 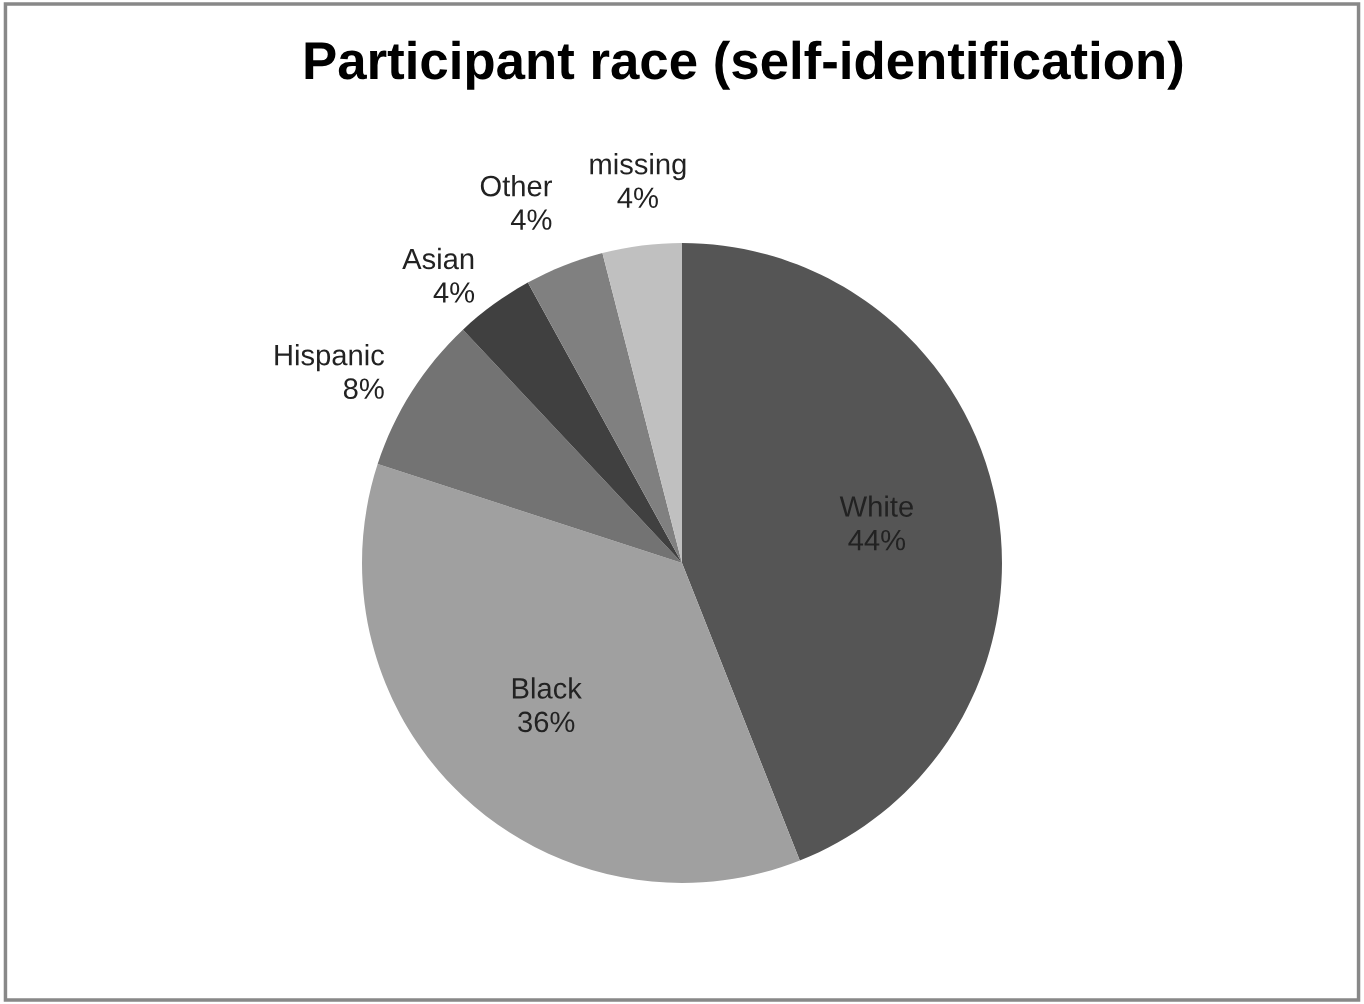 I want to click on slice-label: Hispanic, so click(x=330, y=358).